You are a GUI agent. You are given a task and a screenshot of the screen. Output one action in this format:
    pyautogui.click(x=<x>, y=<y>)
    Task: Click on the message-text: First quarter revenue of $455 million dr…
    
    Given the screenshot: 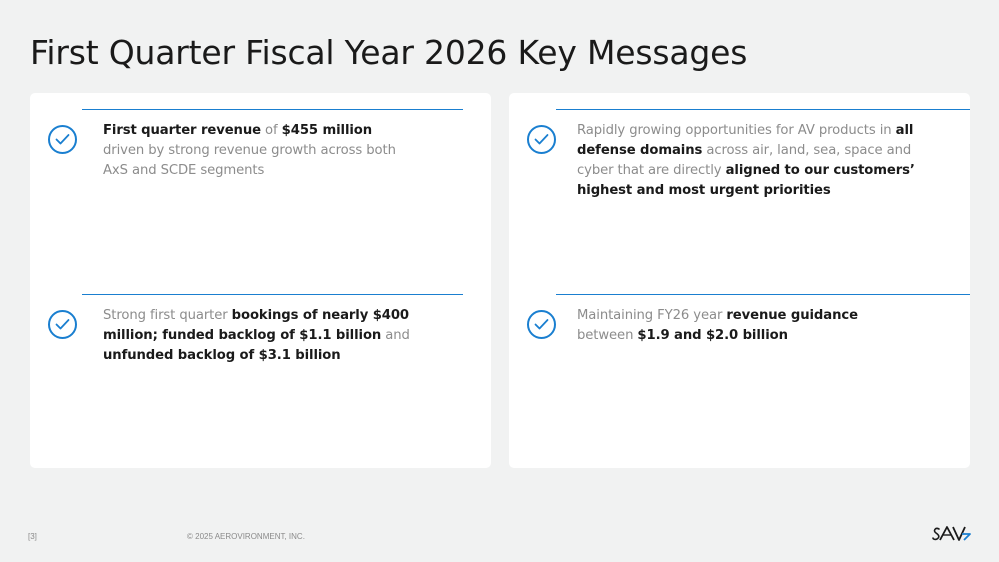 What is the action you would take?
    pyautogui.click(x=249, y=150)
    